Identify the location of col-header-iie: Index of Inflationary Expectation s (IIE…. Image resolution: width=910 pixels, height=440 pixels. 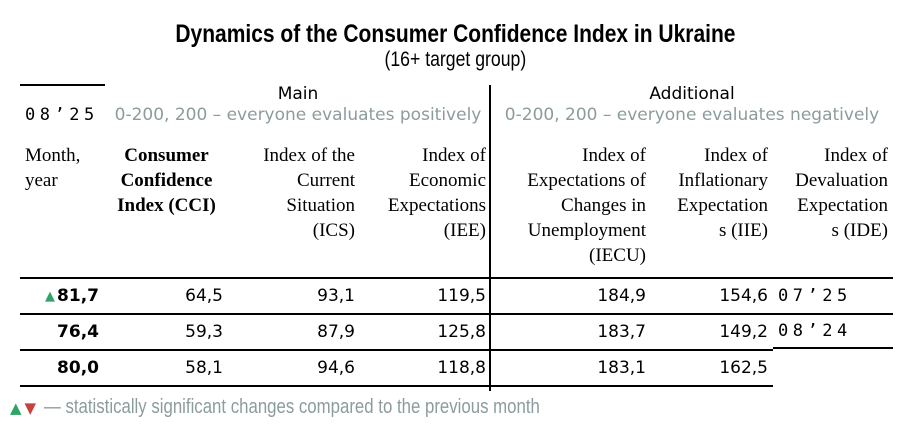
(722, 193).